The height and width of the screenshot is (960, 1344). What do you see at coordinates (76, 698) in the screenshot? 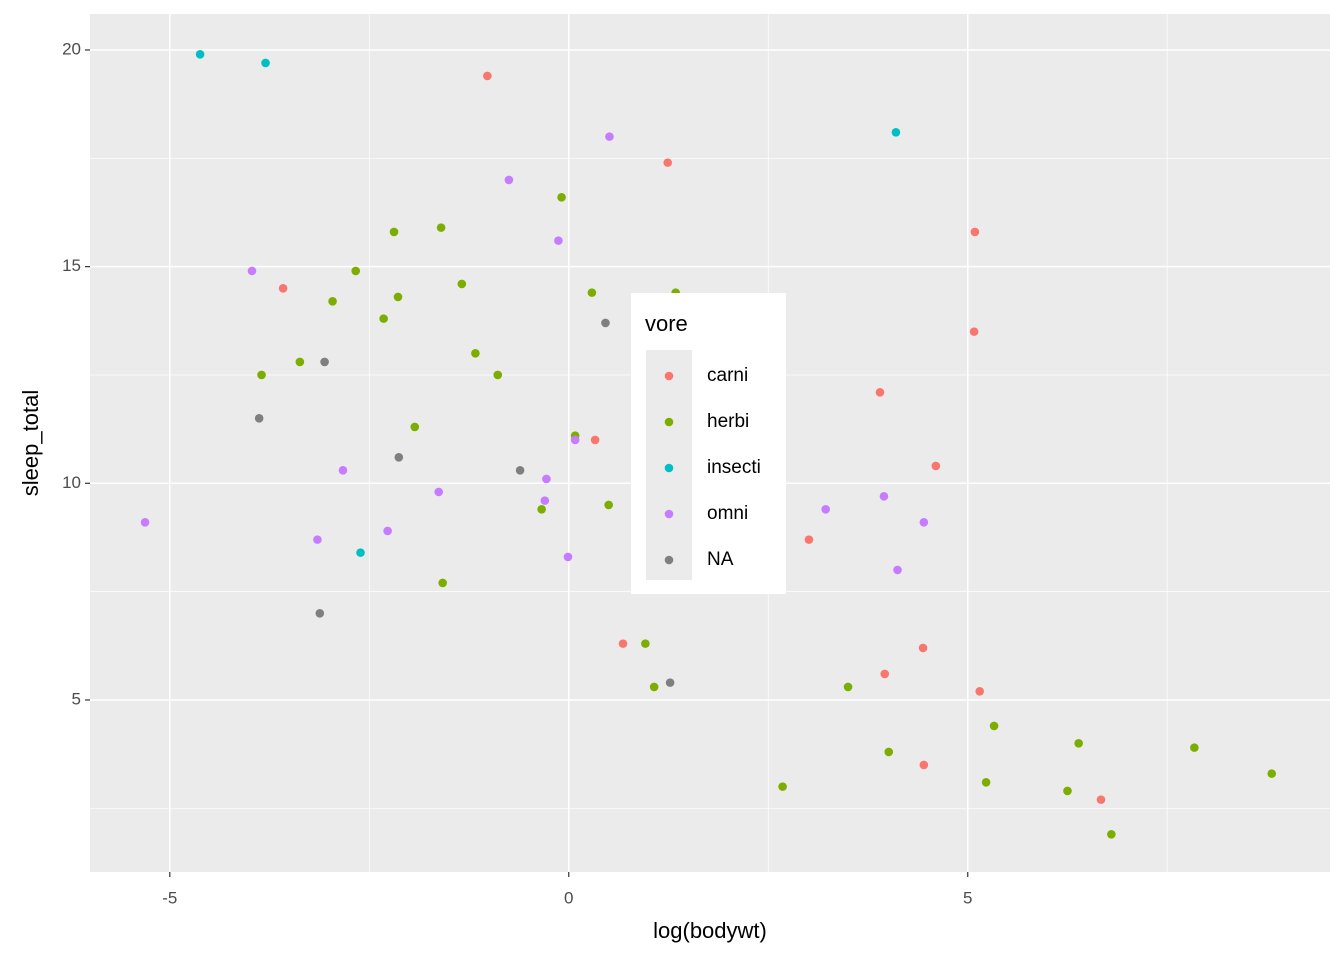
I see `y-tick-label: 5` at bounding box center [76, 698].